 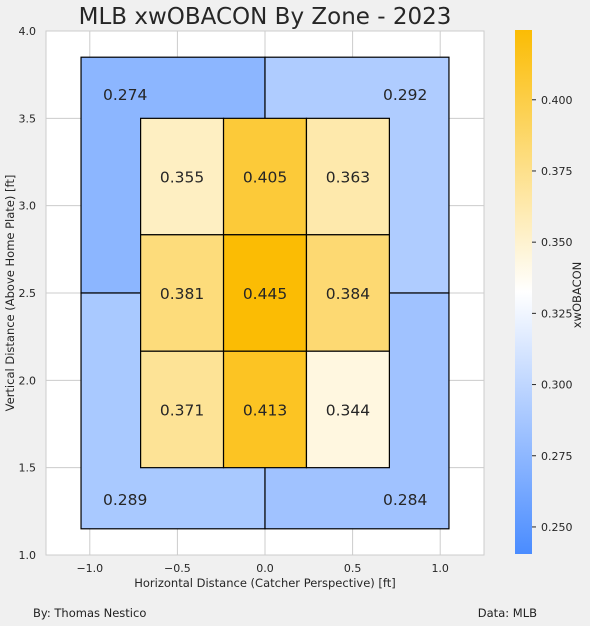 What do you see at coordinates (557, 313) in the screenshot?
I see `colorbar-tick-label: 0.325` at bounding box center [557, 313].